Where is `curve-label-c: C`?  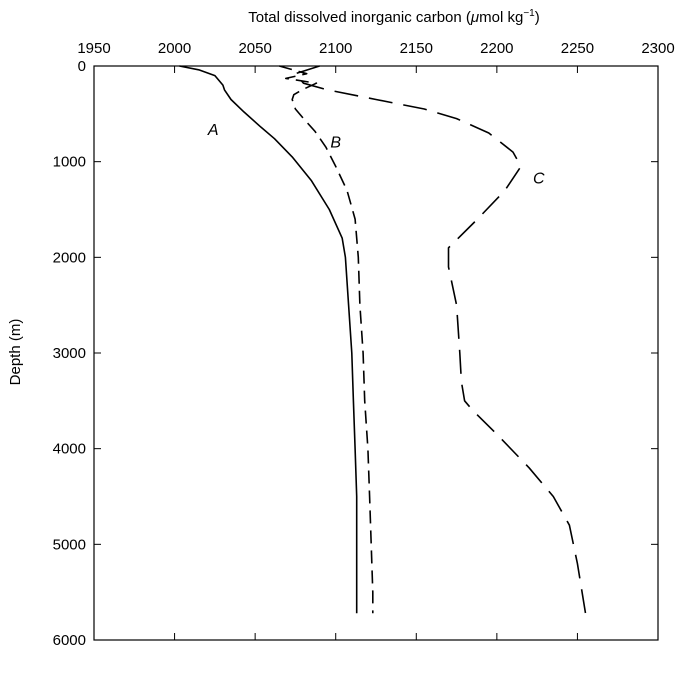
curve-label-c: C is located at coordinates (539, 179).